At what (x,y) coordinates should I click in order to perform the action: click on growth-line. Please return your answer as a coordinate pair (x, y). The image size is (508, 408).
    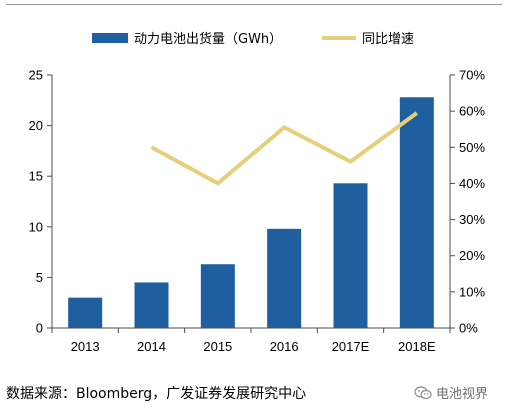
    Looking at the image, I should click on (284, 148).